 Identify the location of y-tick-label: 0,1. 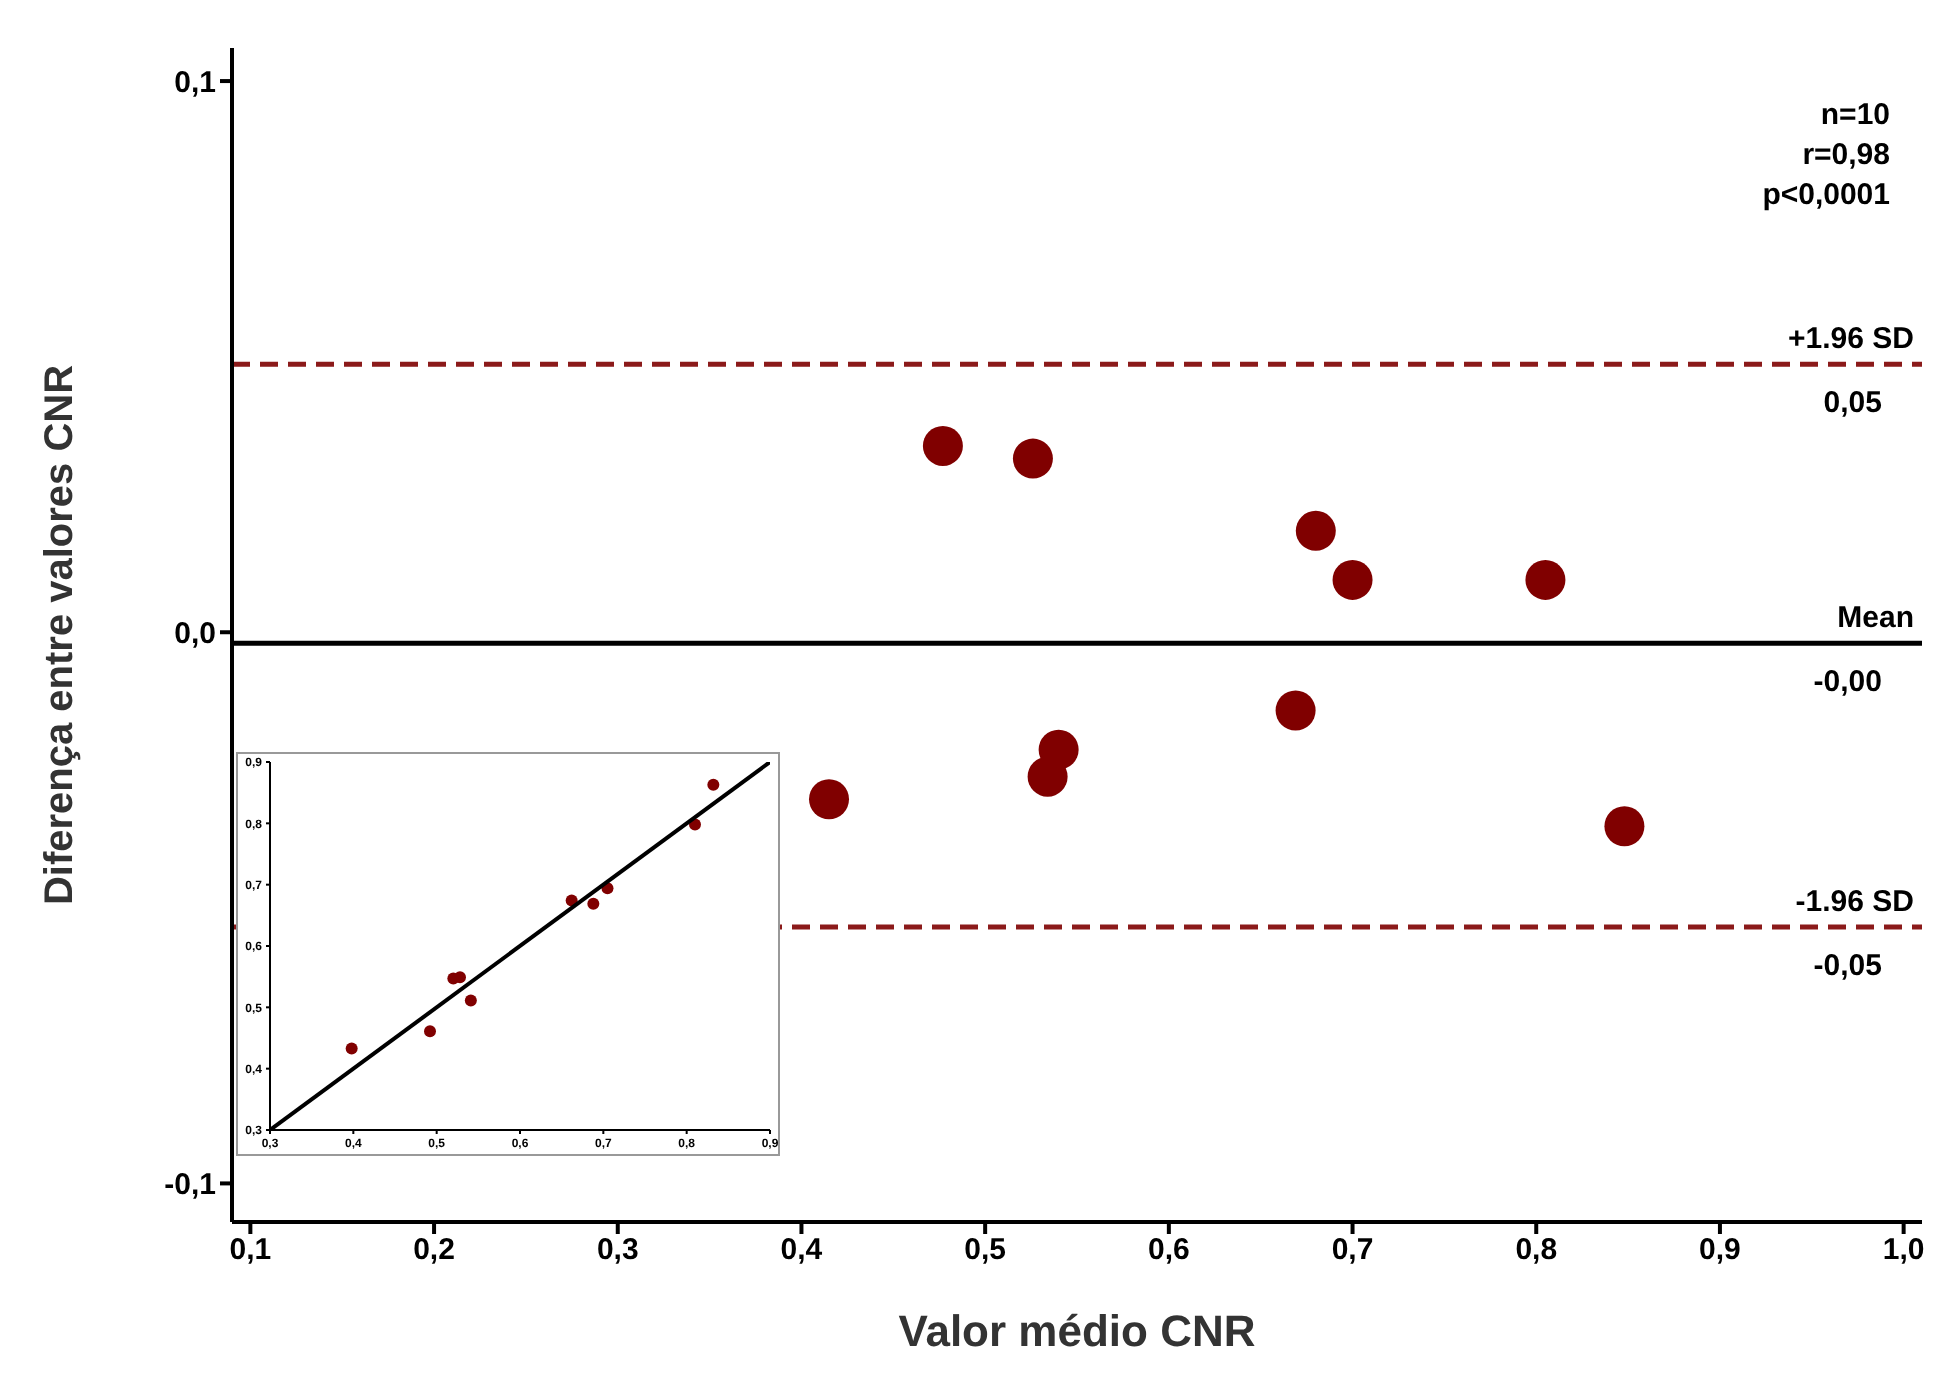
(195, 82).